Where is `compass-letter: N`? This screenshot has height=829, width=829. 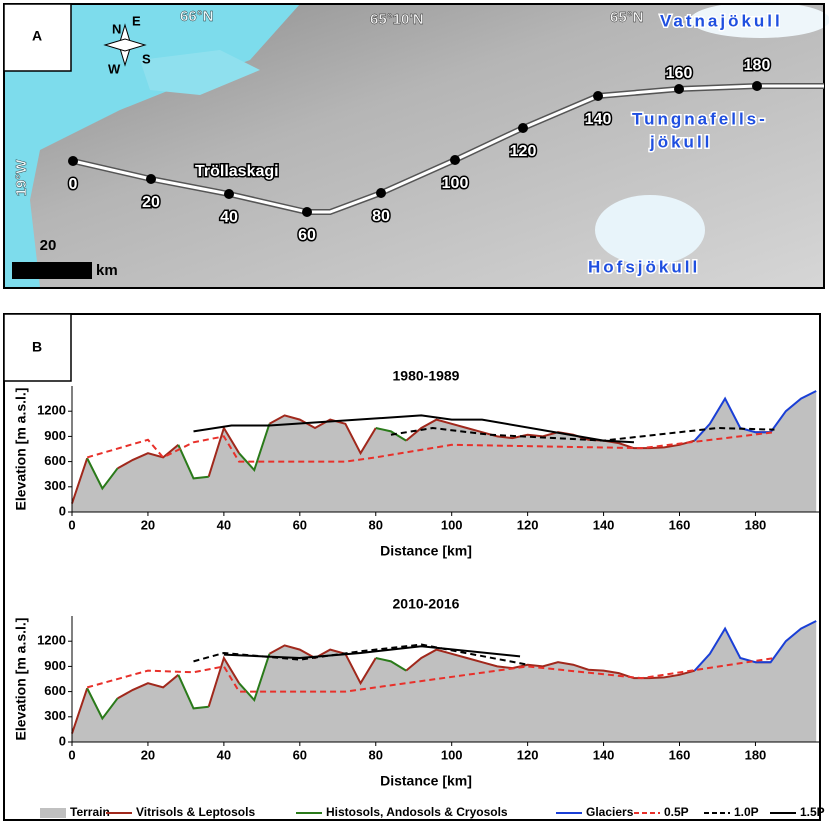
compass-letter: N is located at coordinates (116, 28).